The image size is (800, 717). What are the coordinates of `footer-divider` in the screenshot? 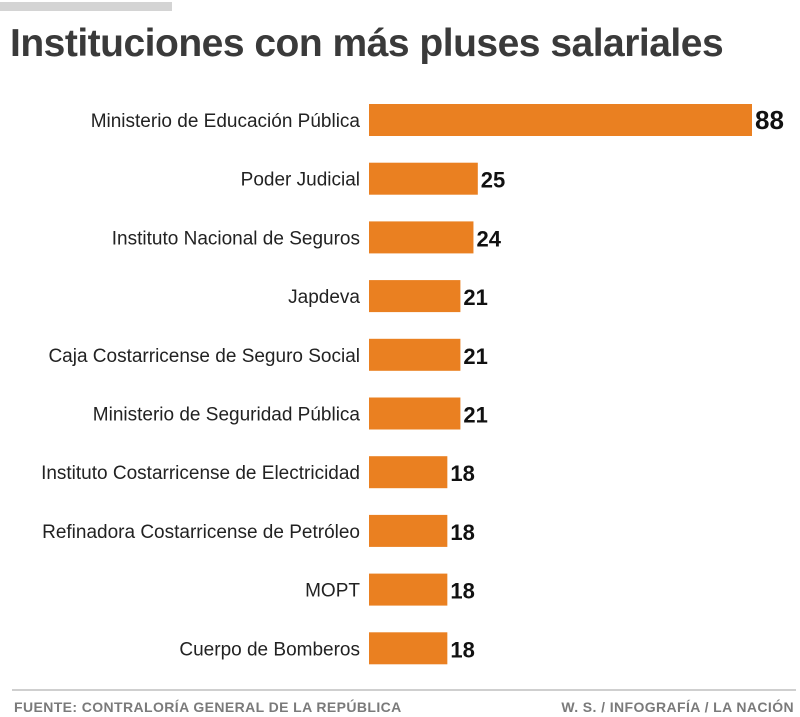 It's located at (404, 690).